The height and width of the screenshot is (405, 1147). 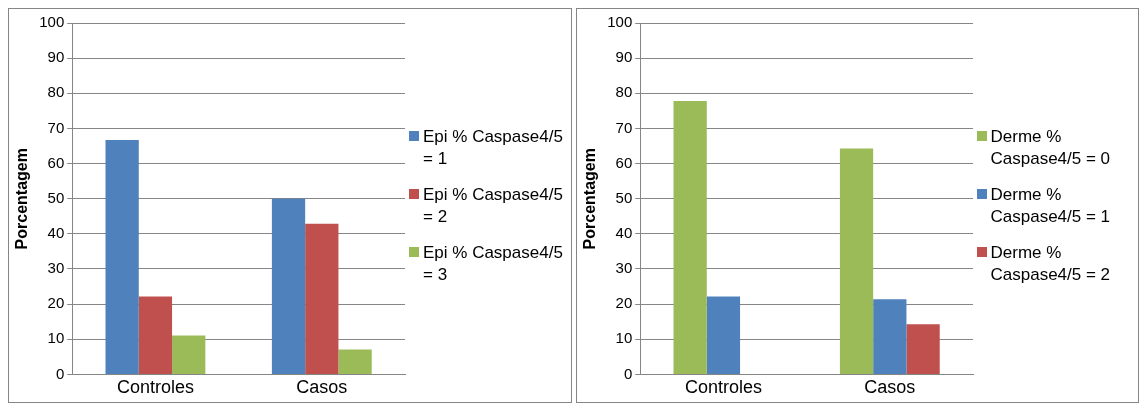 What do you see at coordinates (493, 263) in the screenshot?
I see `legend-label: Epi % Caspase4/5 = 3` at bounding box center [493, 263].